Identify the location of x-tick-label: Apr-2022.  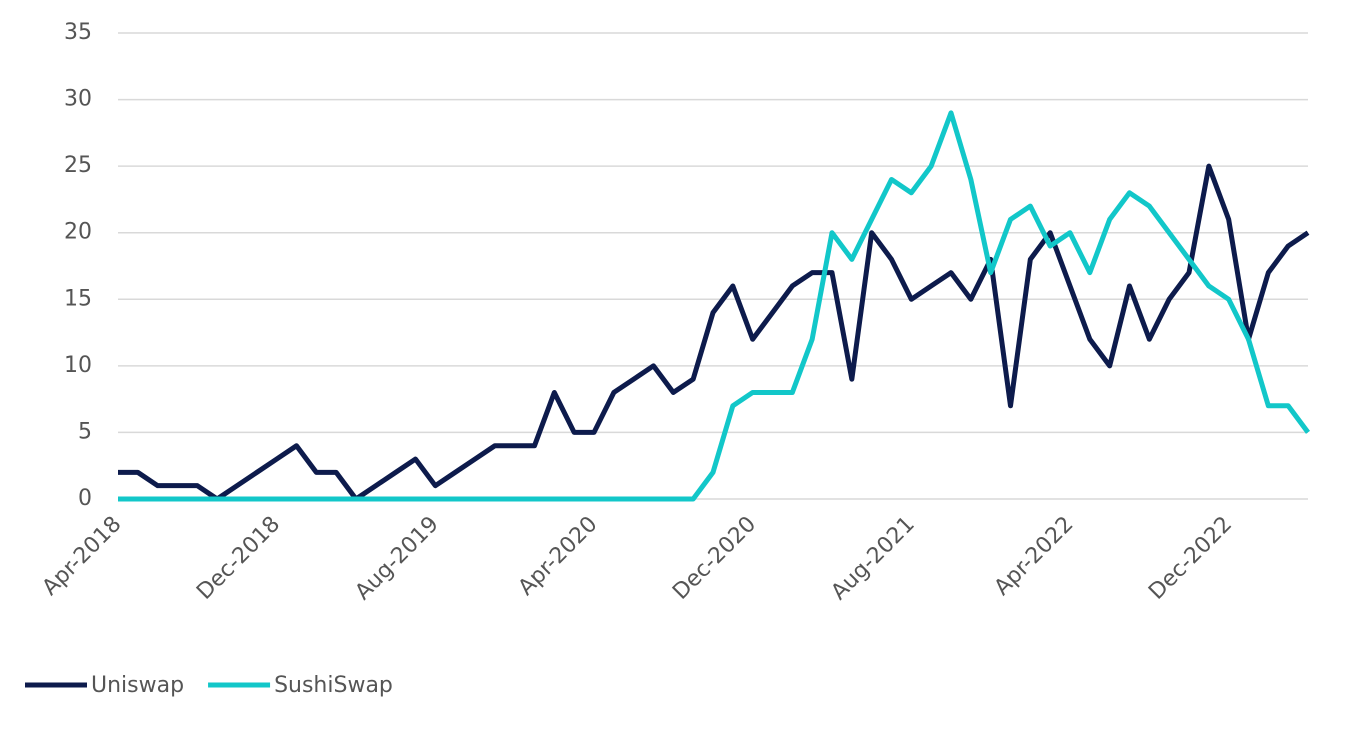
(1034, 556).